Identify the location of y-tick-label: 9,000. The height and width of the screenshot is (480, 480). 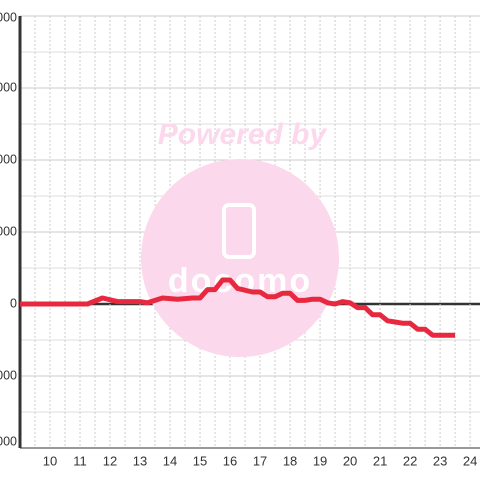
(8, 87).